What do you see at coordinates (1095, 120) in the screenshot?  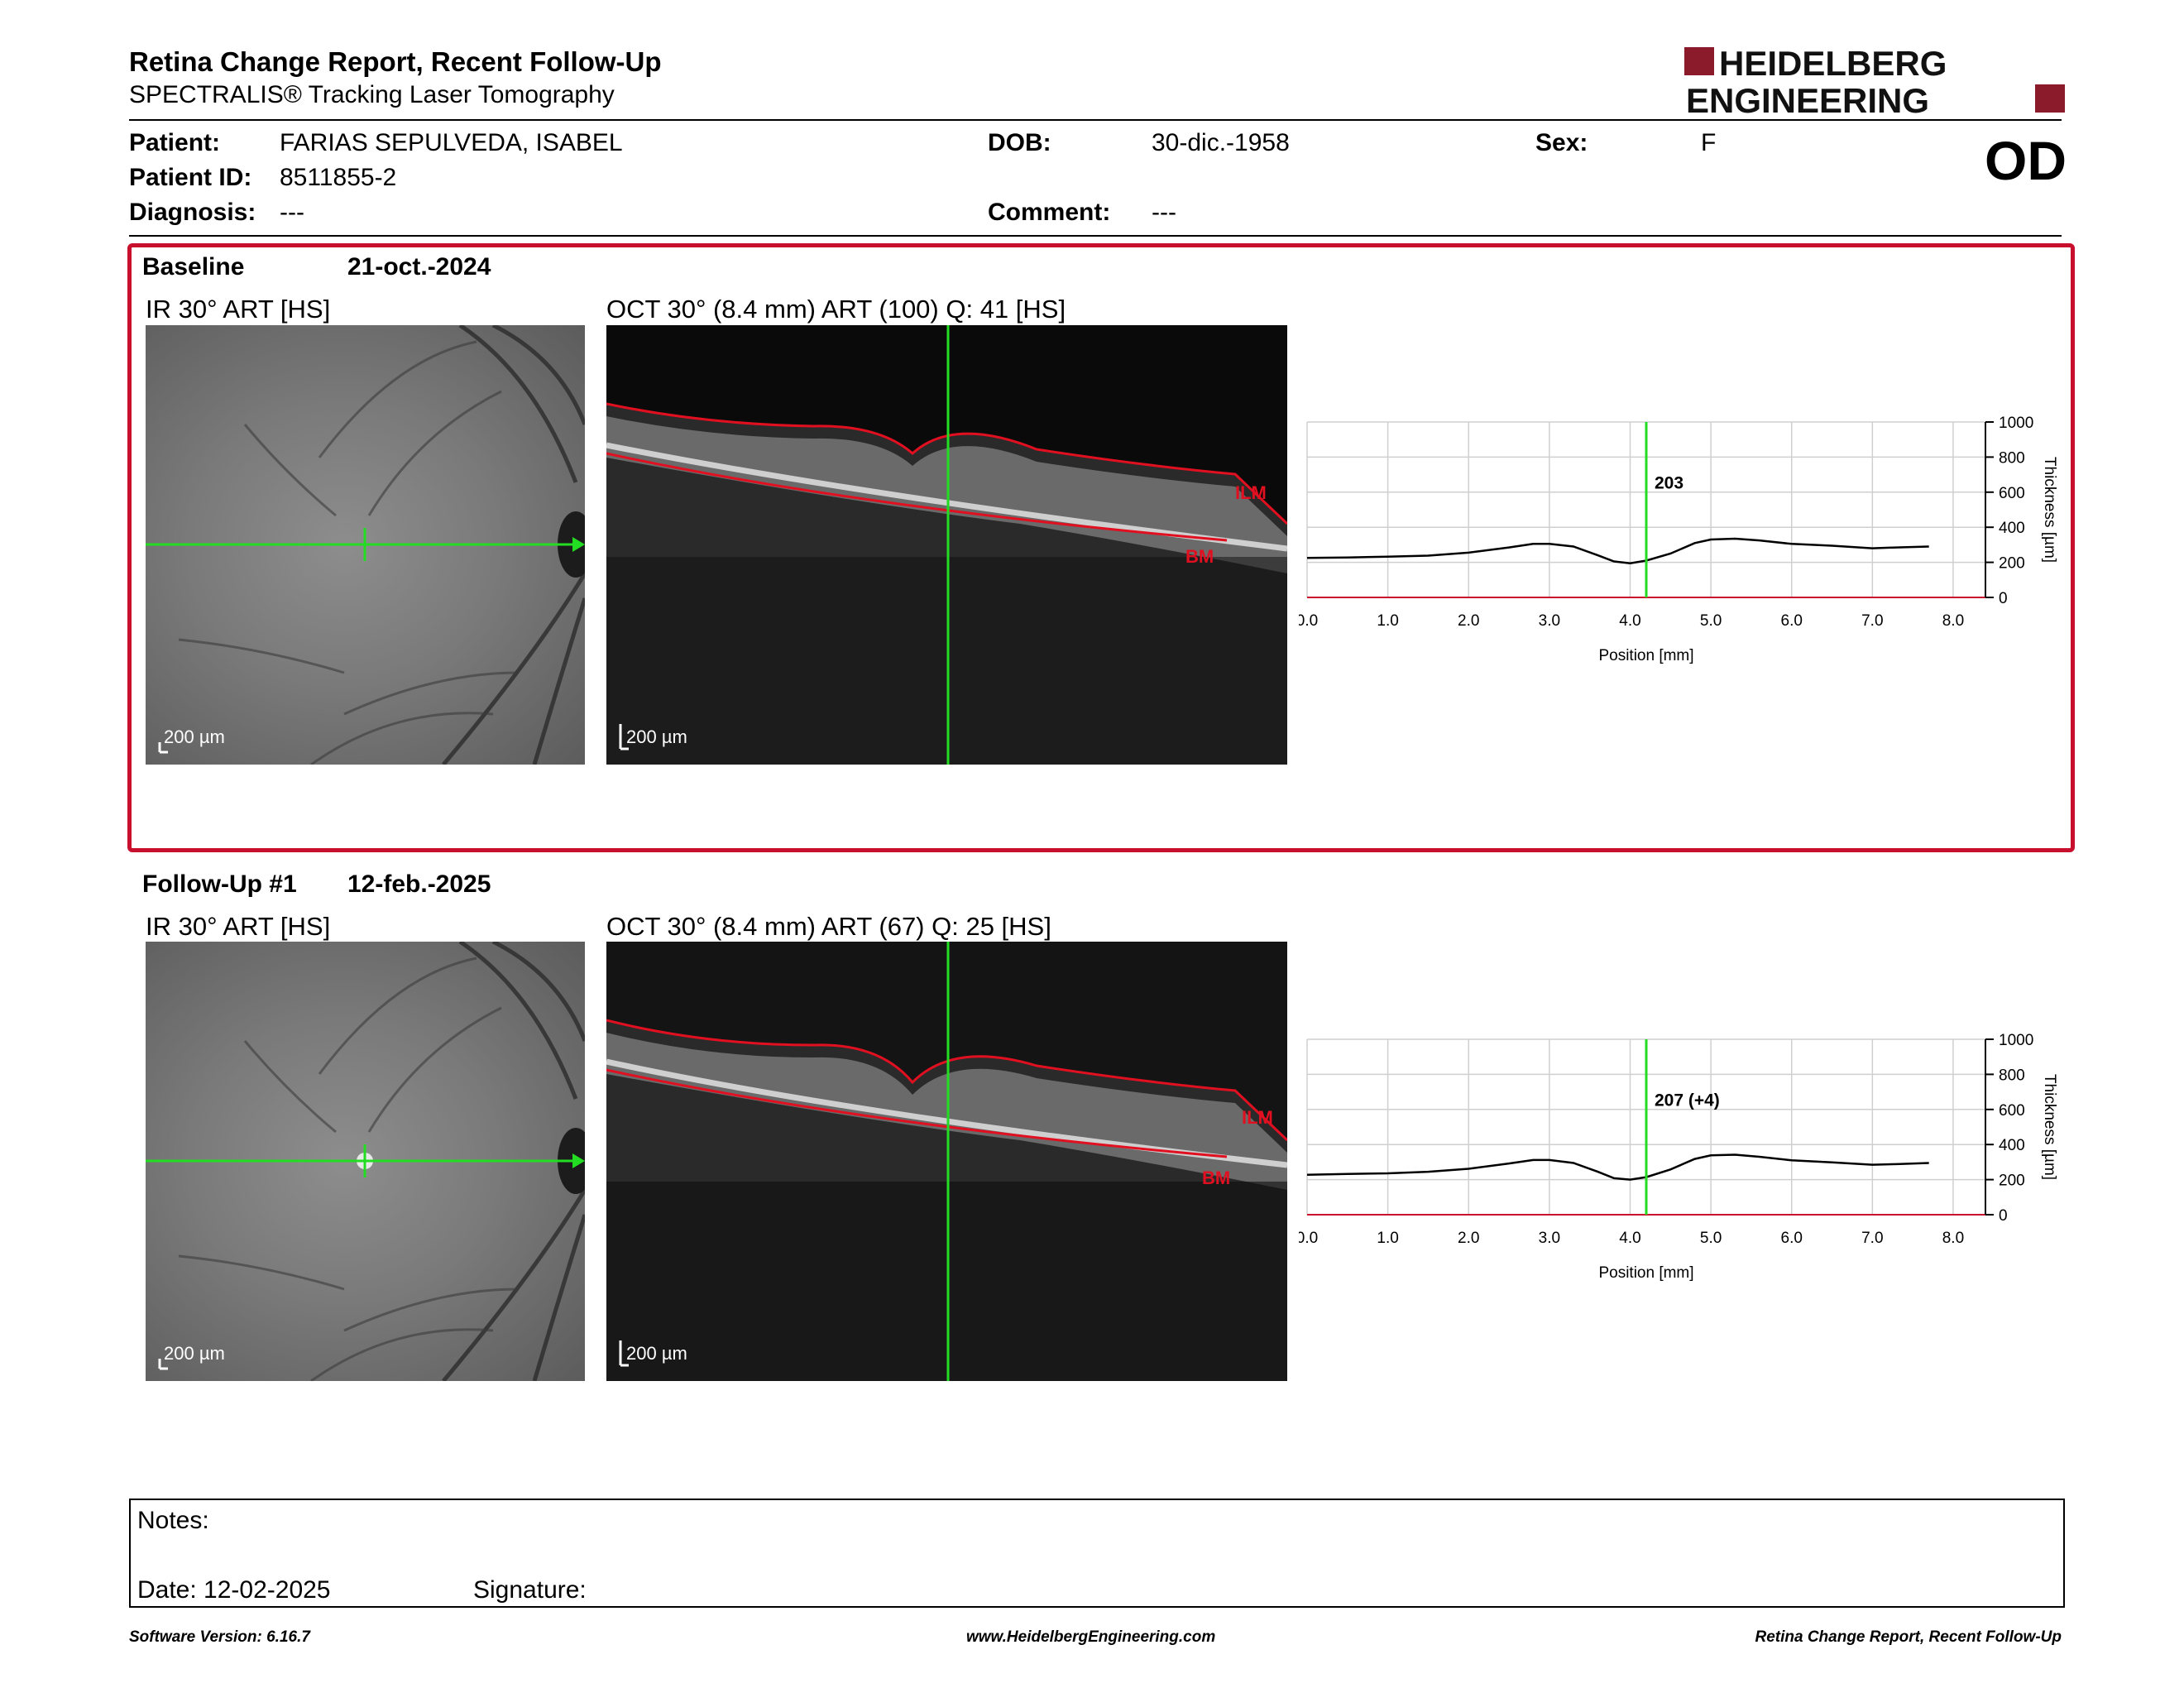 I see `header-rule` at bounding box center [1095, 120].